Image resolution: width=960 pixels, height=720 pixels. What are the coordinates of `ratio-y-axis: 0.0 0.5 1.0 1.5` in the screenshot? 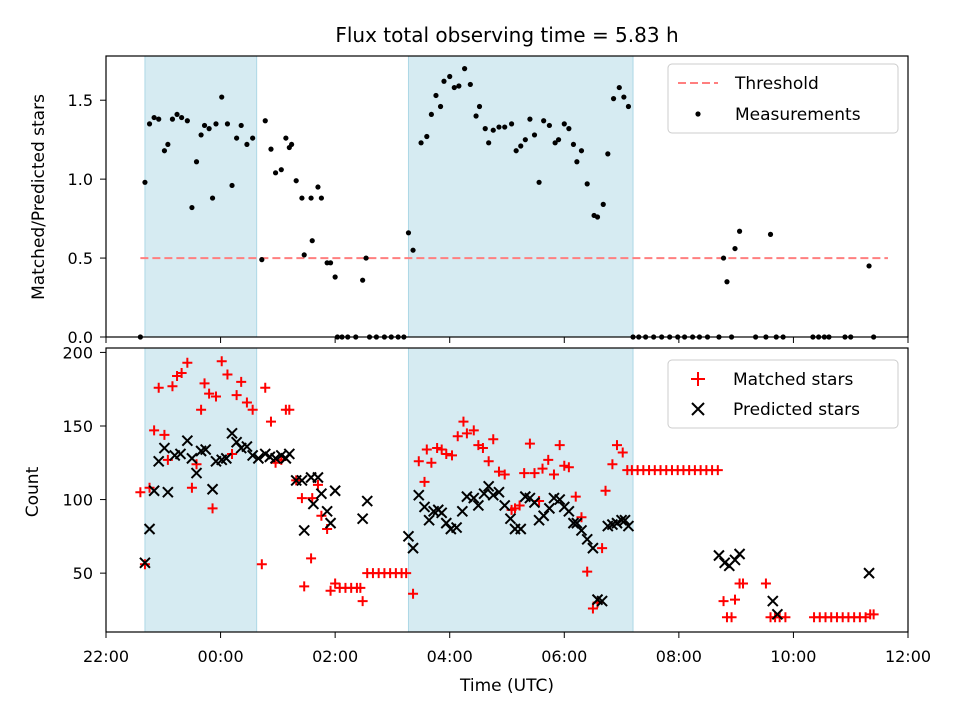 It's located at (87, 219).